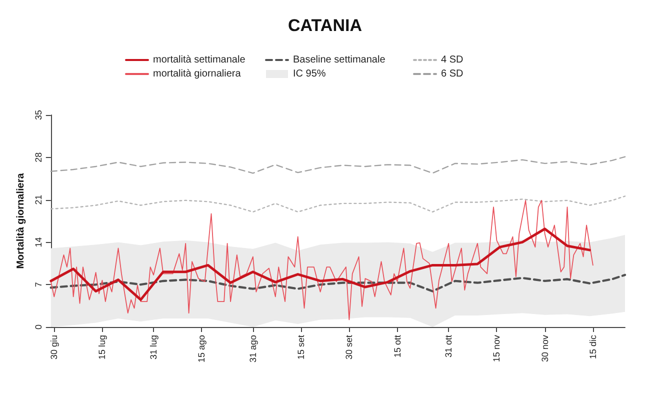  What do you see at coordinates (38, 242) in the screenshot?
I see `y-tick-label: 14` at bounding box center [38, 242].